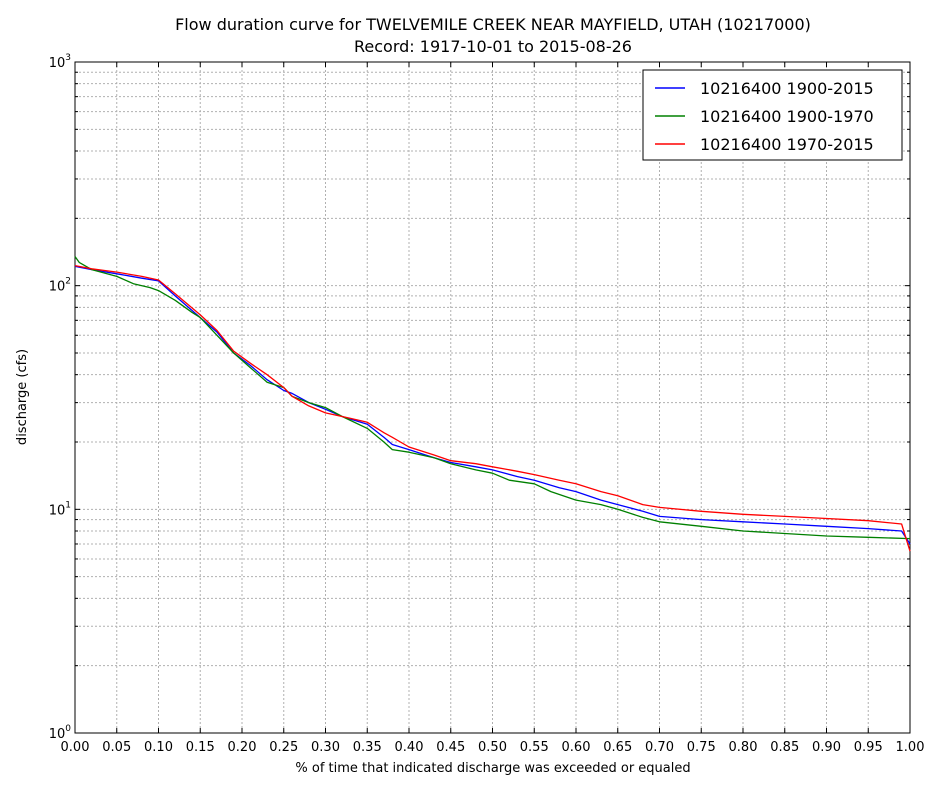 This screenshot has width=940, height=798. What do you see at coordinates (367, 747) in the screenshot?
I see `x-tick-label: 0.35` at bounding box center [367, 747].